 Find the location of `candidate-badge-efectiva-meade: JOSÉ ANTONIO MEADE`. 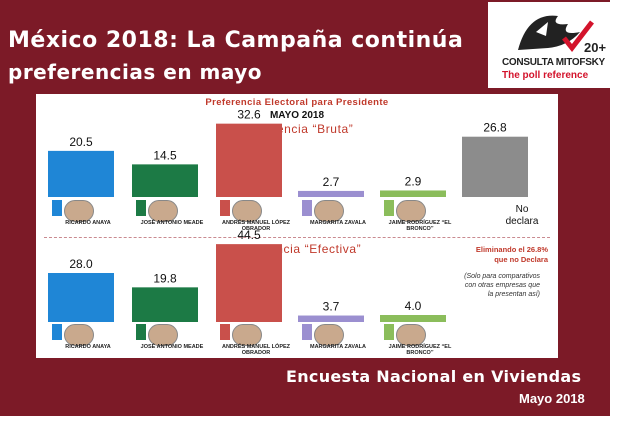

candidate-badge-efectiva-meade: JOSÉ ANTONIO MEADE is located at coordinates (172, 339).